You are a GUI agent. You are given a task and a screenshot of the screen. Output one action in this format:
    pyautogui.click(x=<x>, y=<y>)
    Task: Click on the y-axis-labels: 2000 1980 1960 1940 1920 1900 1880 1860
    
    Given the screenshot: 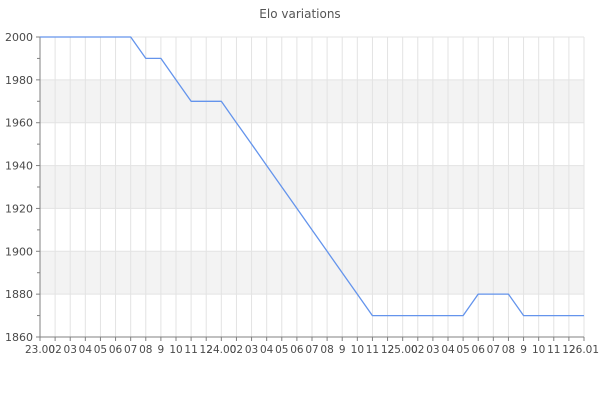 What is the action you would take?
    pyautogui.click(x=19, y=187)
    